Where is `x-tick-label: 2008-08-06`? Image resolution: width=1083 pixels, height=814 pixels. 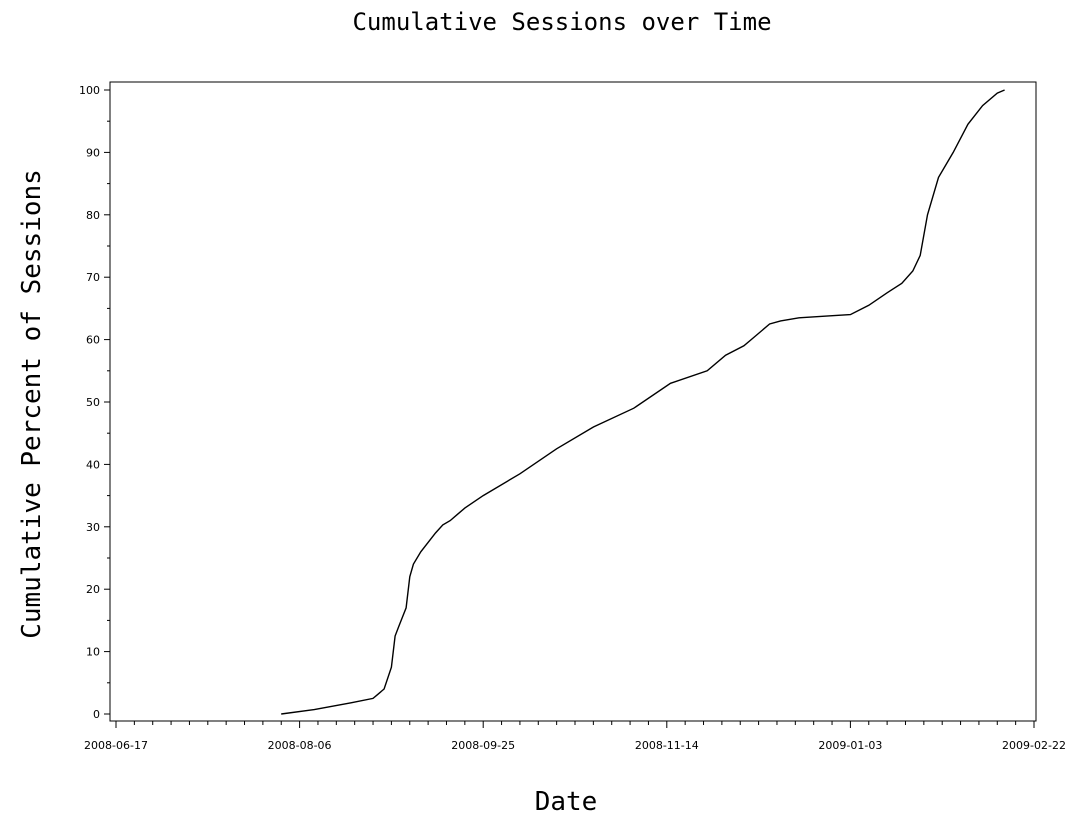
x-tick-label: 2008-08-06 is located at coordinates (300, 745).